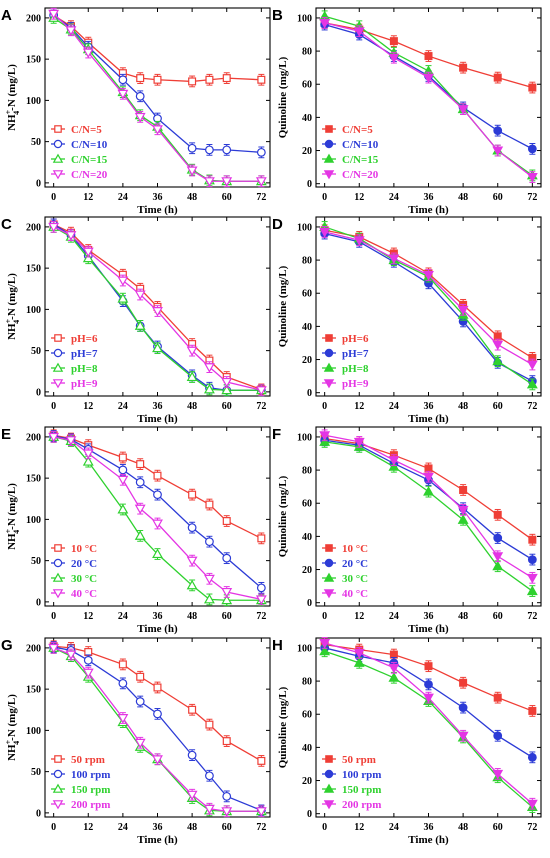 The width and height of the screenshot is (550, 858). Describe the element at coordinates (89, 145) in the screenshot. I see `legend-label: C/N=10` at that location.